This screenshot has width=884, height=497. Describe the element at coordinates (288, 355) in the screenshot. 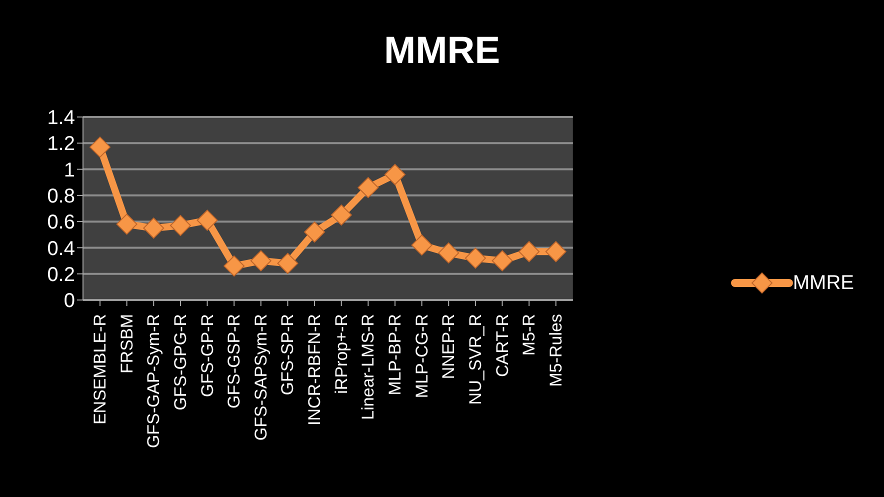

I see `x-tick-label: GFS-SP-R` at that location.